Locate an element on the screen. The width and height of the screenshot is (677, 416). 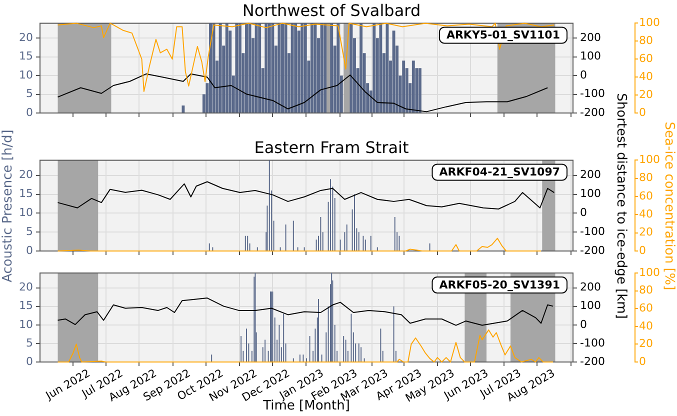
y-axis-title: Acoustic Presence [h/d] is located at coordinates (8, 205).